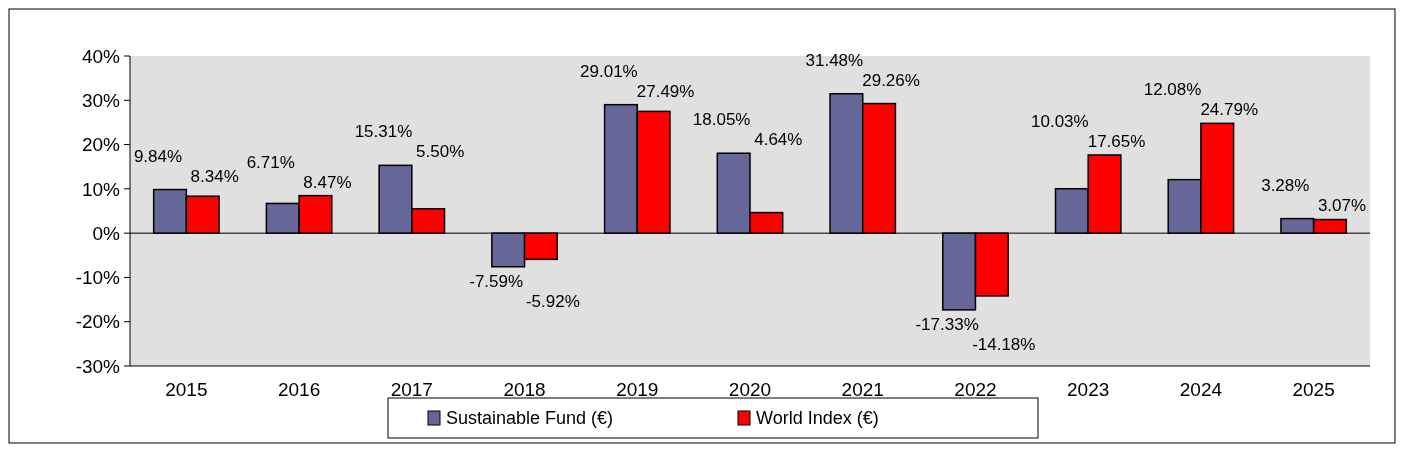 This screenshot has width=1407, height=453. I want to click on text: -5.92%, so click(552, 301).